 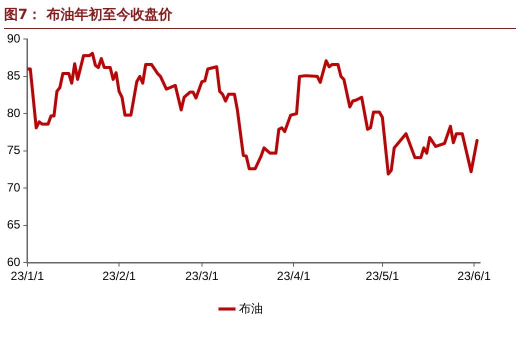 What do you see at coordinates (13, 261) in the screenshot?
I see `y-tick-label: 60` at bounding box center [13, 261].